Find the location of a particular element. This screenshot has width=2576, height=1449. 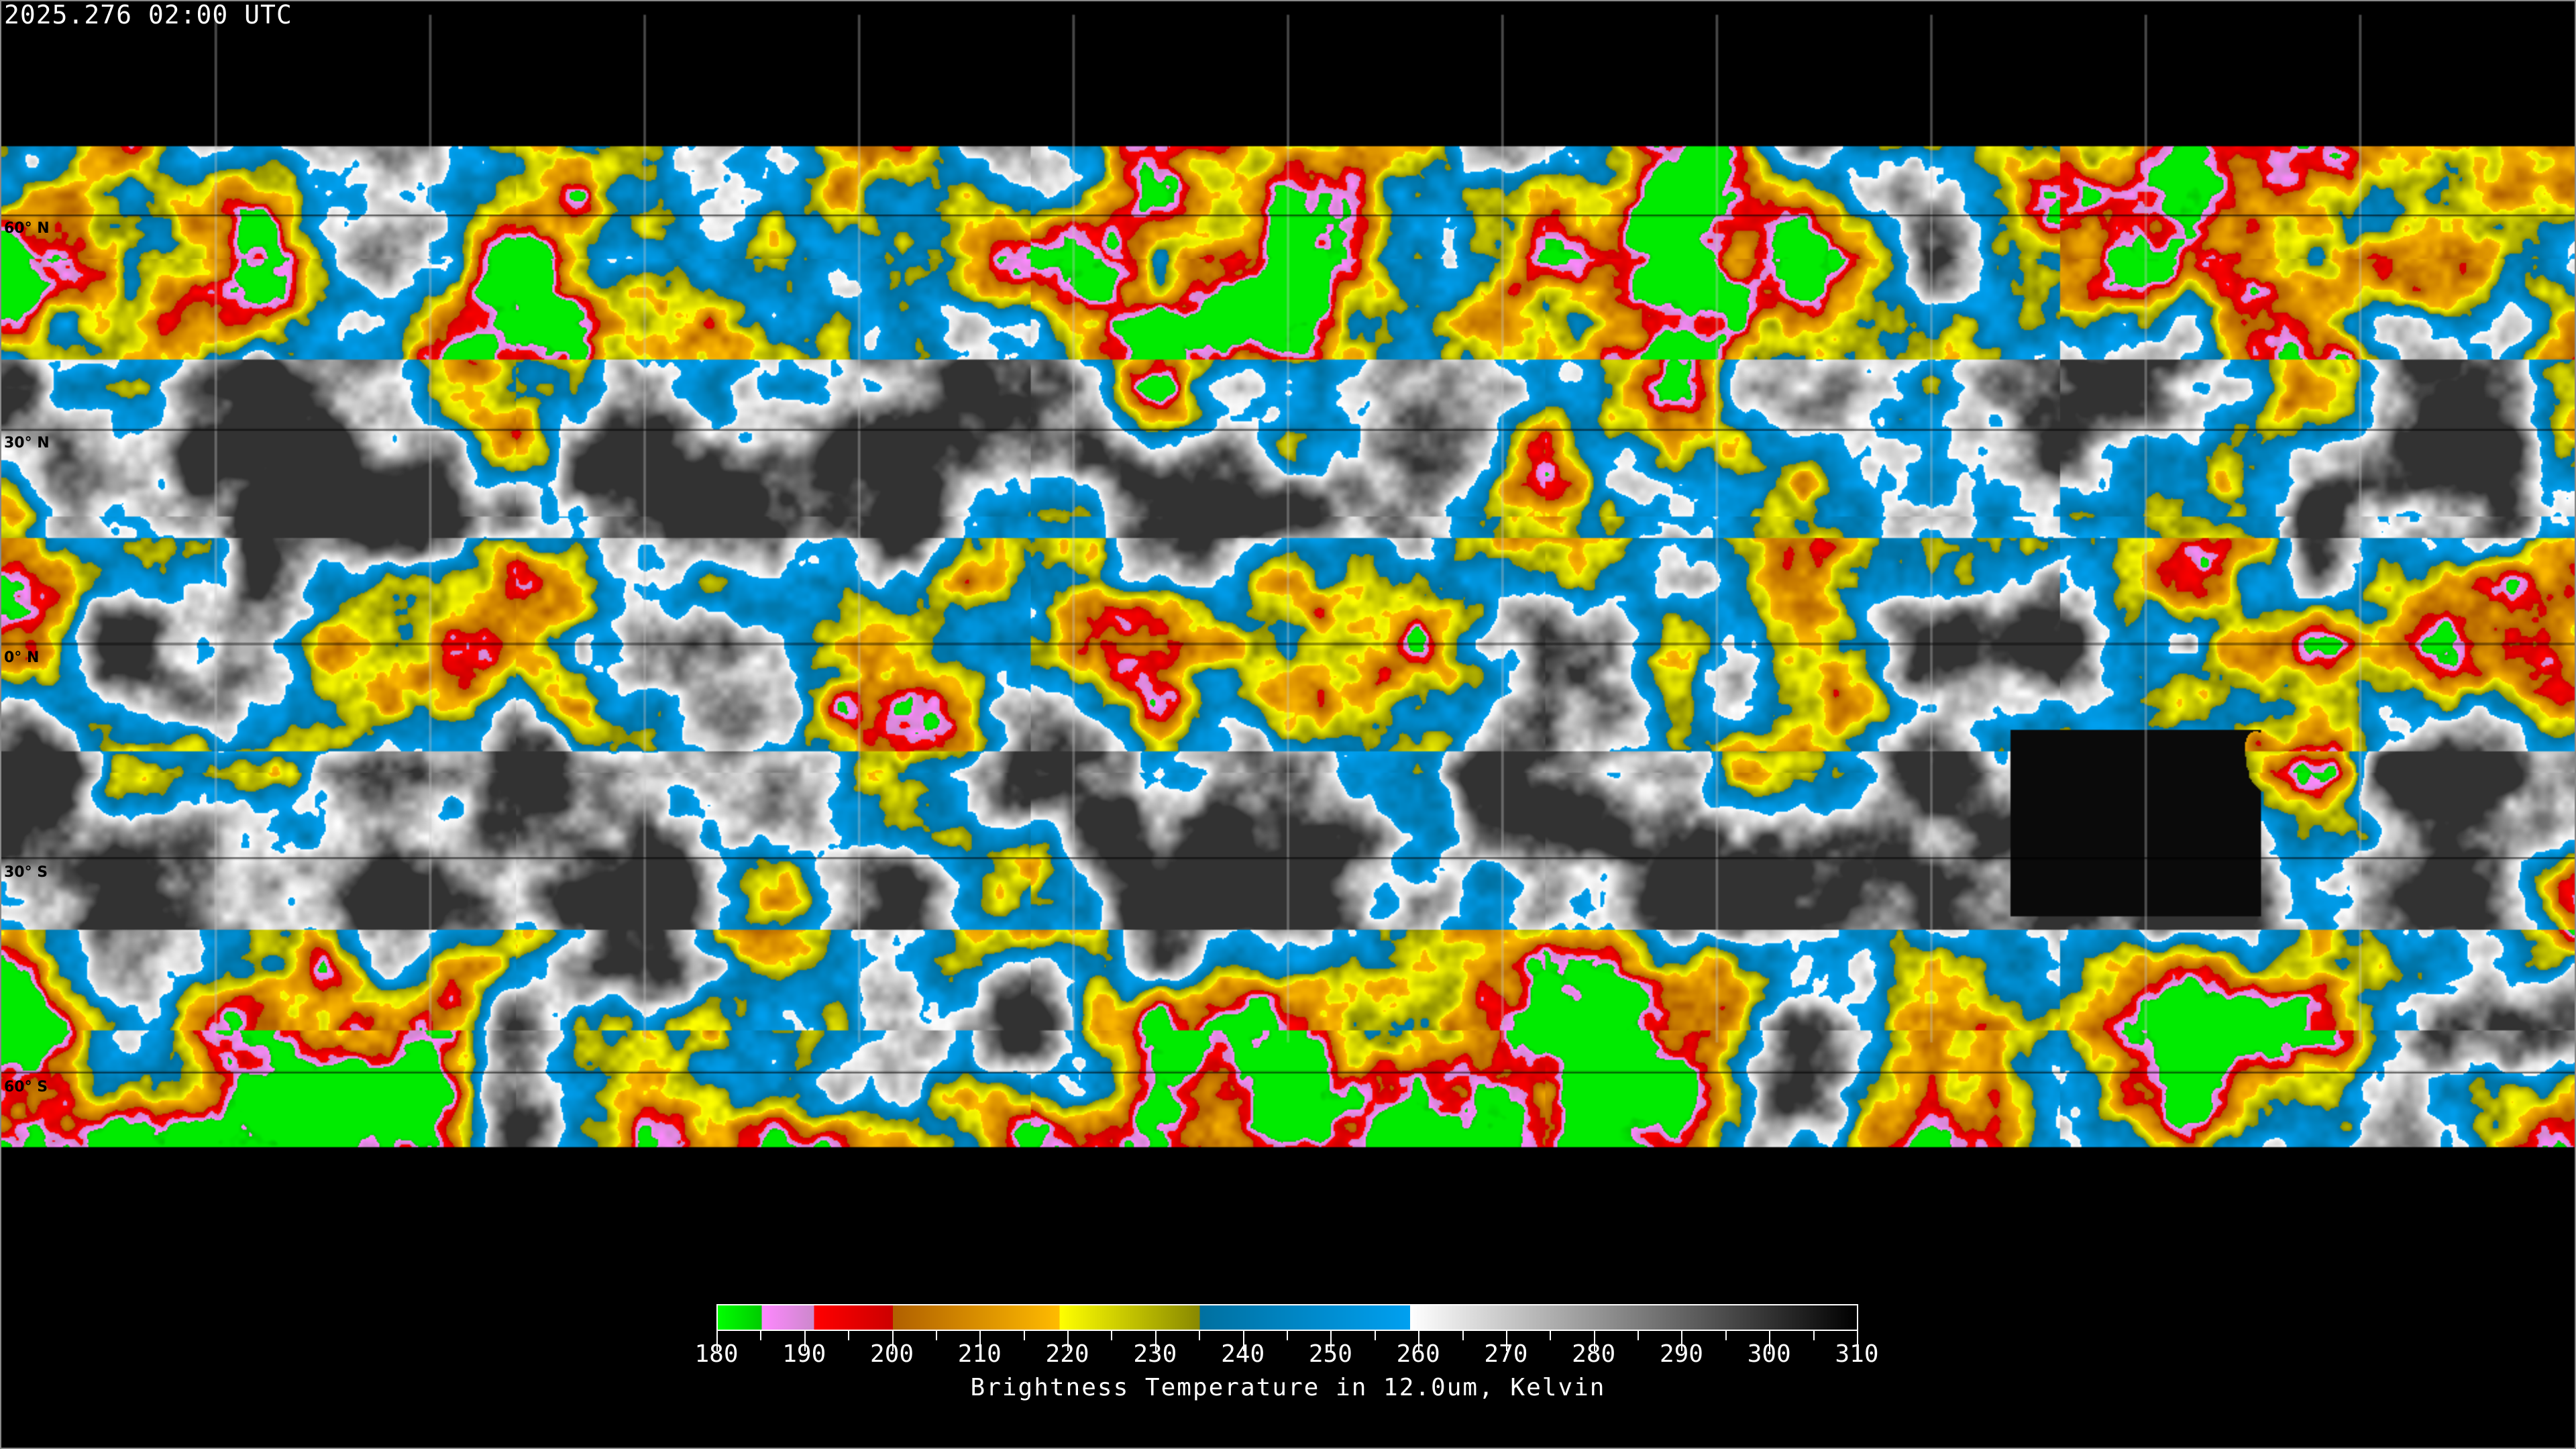

colorbar-tick-label: 210 is located at coordinates (979, 1354).